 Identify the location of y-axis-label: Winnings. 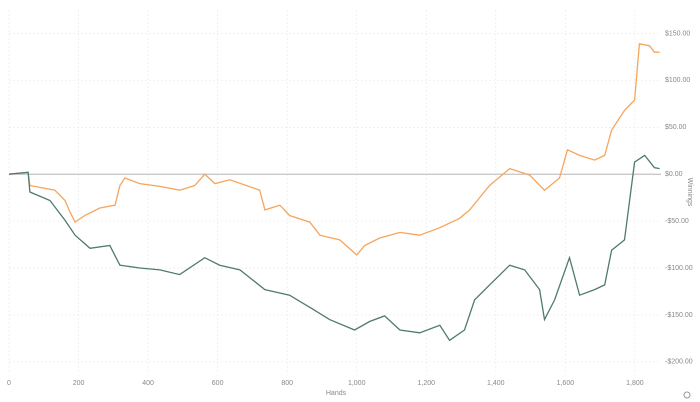
(689, 192).